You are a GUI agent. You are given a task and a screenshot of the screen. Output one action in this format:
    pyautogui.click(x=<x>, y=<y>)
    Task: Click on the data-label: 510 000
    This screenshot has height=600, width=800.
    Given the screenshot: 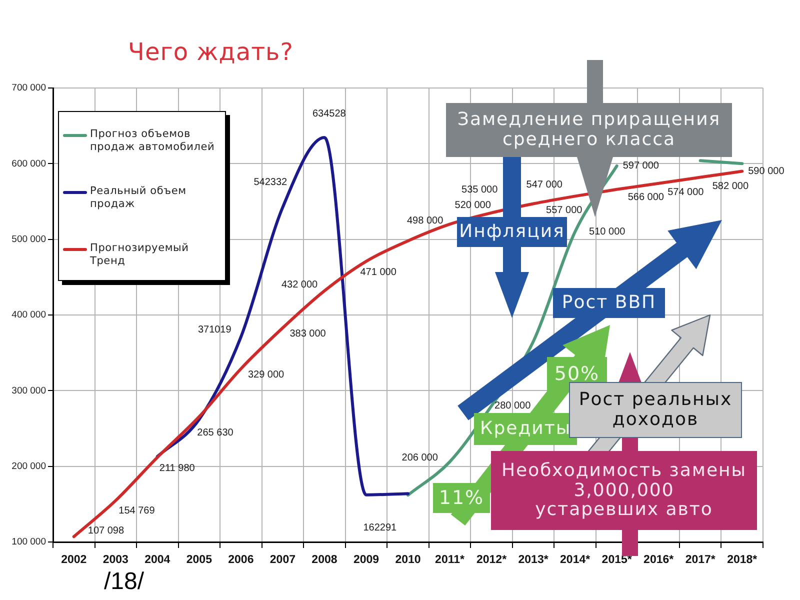 What is the action you would take?
    pyautogui.click(x=607, y=232)
    